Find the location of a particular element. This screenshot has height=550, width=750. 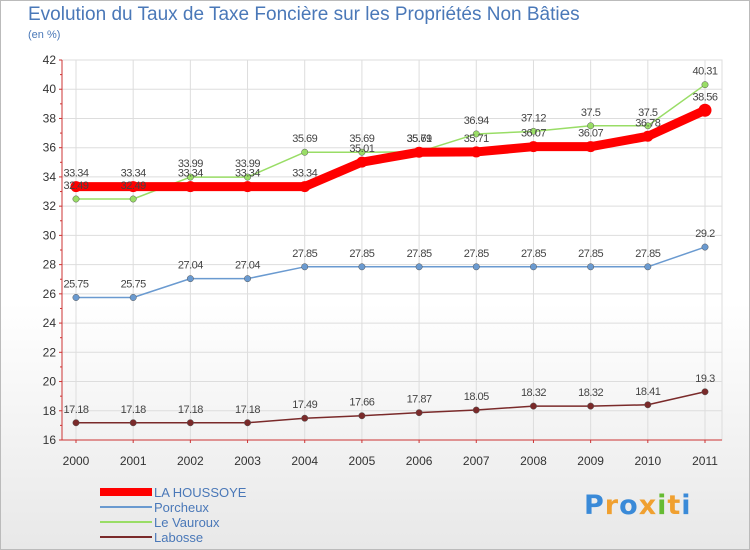

data-label-labosse: 17.49 is located at coordinates (304, 405).